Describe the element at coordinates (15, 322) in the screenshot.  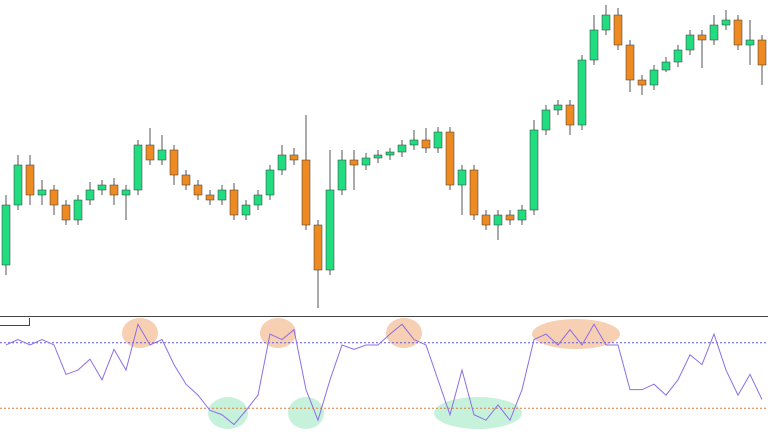
I see `panel-tab` at that location.